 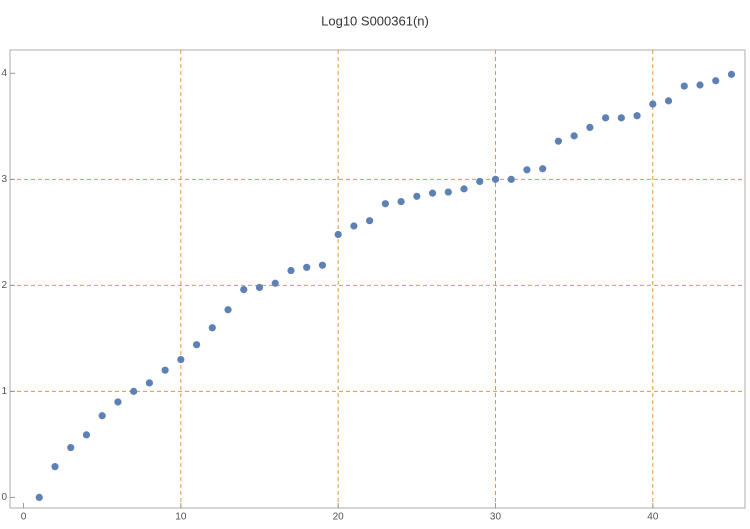 I want to click on y-tick-label: 3, so click(x=4, y=179).